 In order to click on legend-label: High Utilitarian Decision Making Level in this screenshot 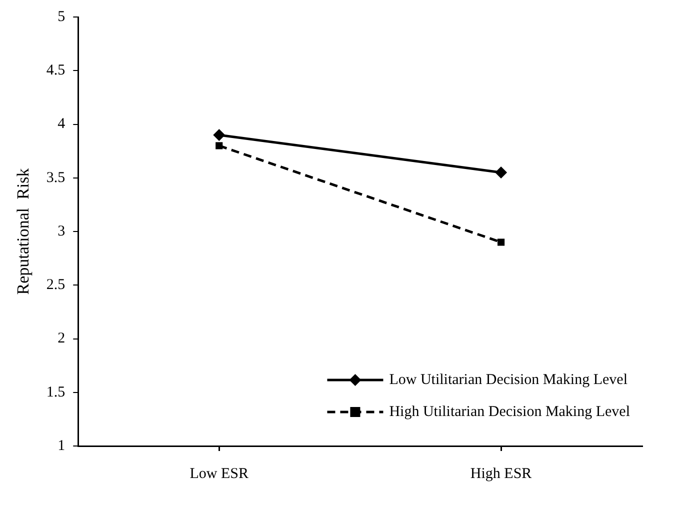, I will do `click(509, 412)`.